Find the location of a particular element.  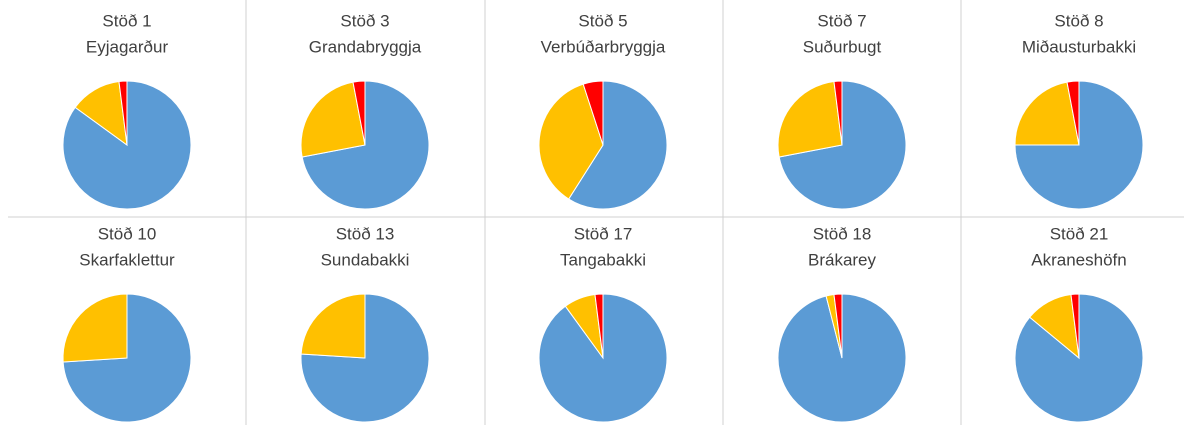

chart-title: Stöð 21 is located at coordinates (1079, 233).